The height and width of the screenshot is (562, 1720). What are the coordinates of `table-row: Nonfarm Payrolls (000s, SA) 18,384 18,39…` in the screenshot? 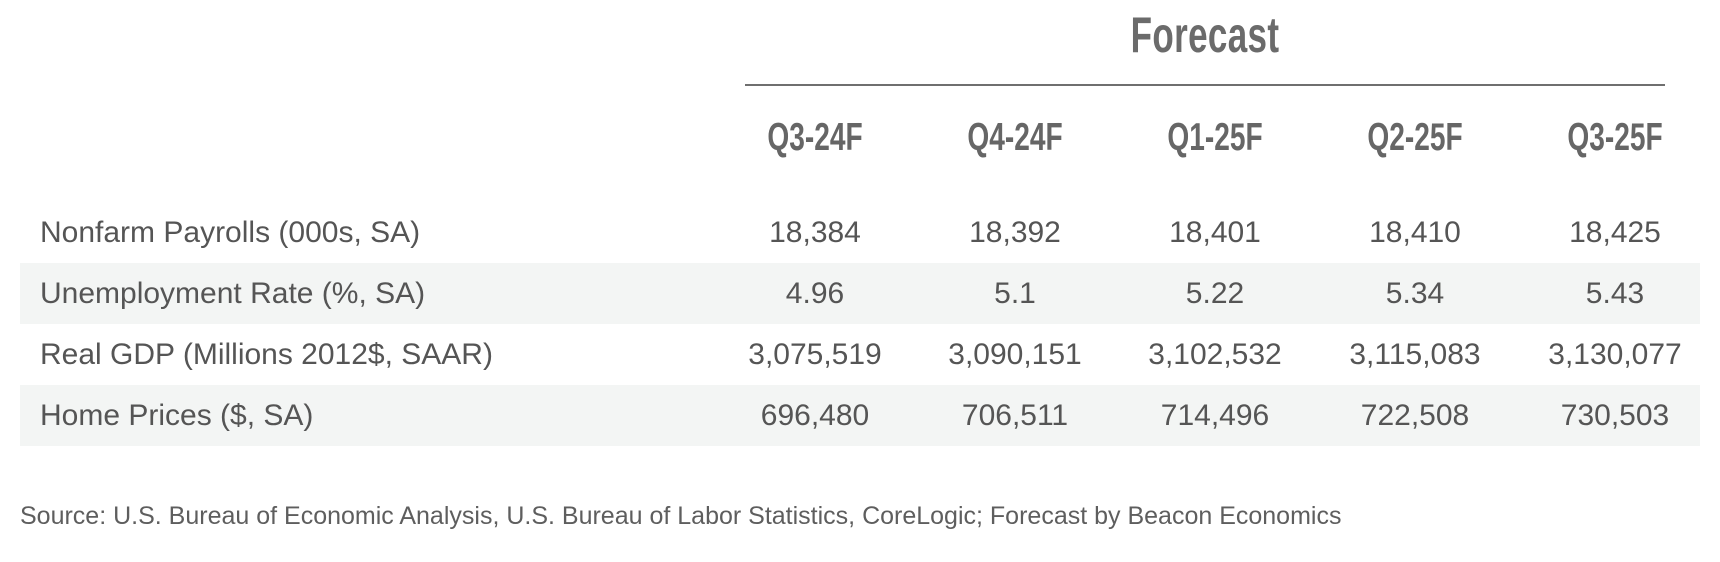 It's located at (860, 232).